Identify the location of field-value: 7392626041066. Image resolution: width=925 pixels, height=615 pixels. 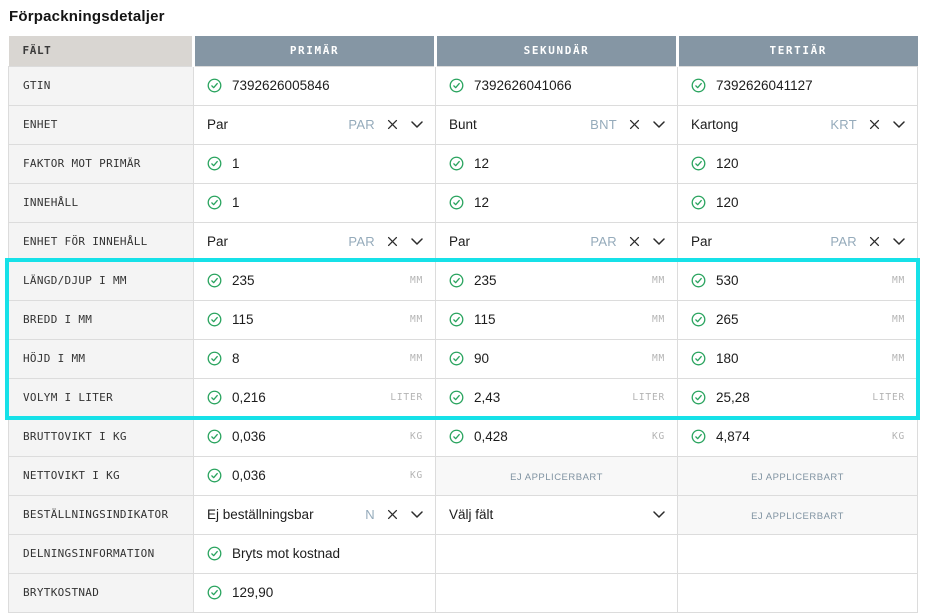
(523, 85).